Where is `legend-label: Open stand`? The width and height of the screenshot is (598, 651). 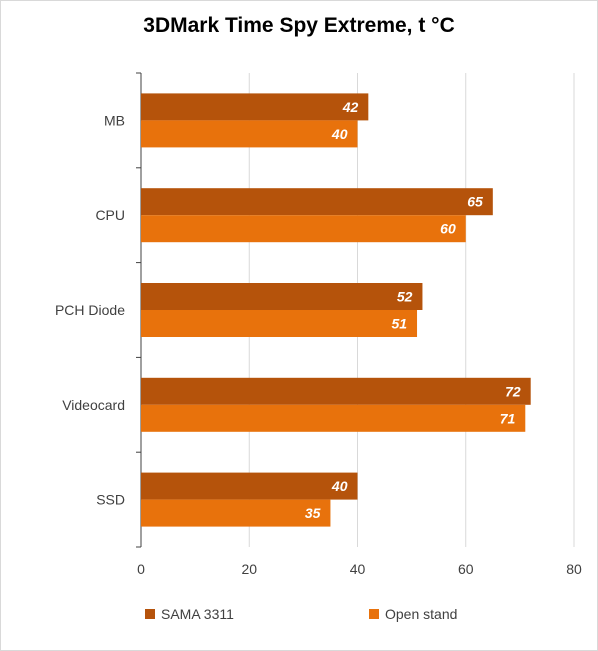 legend-label: Open stand is located at coordinates (421, 614).